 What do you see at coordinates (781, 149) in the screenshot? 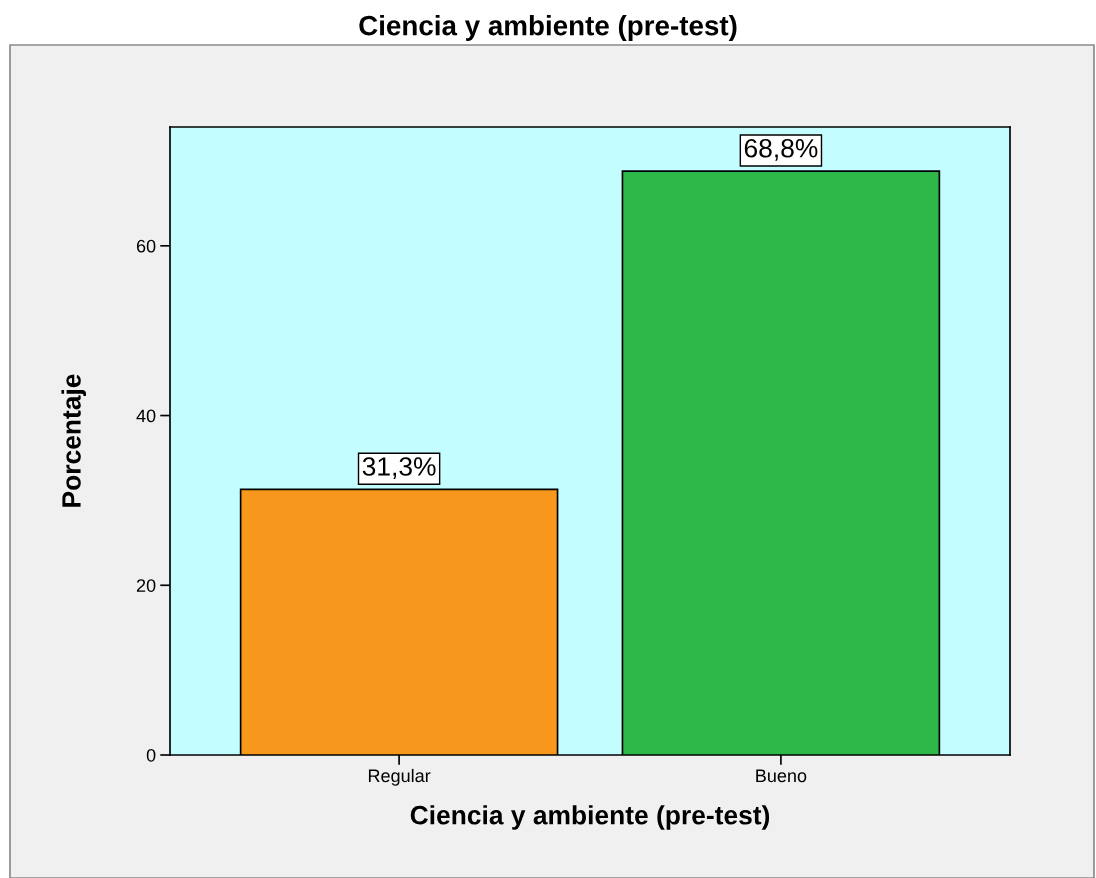
I see `data-label: 68,8%` at bounding box center [781, 149].